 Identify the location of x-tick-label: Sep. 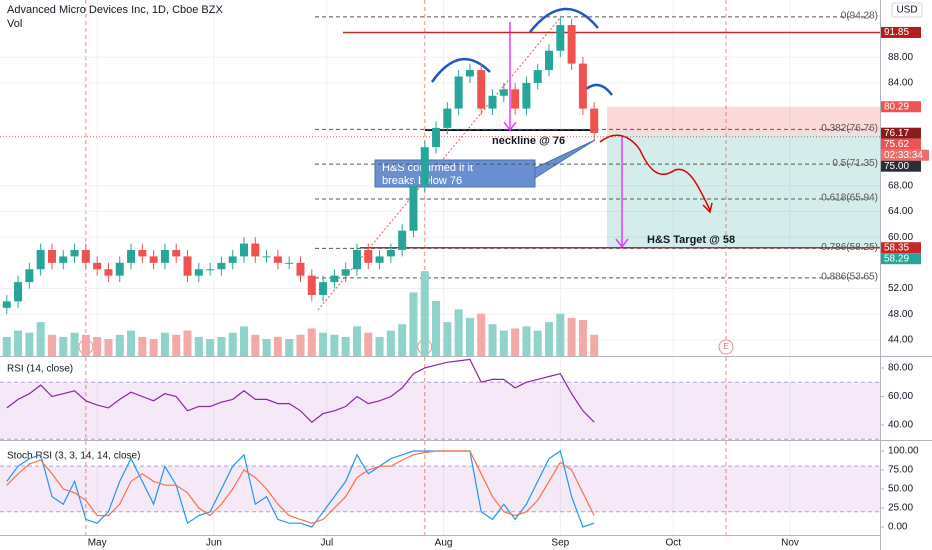
(560, 543).